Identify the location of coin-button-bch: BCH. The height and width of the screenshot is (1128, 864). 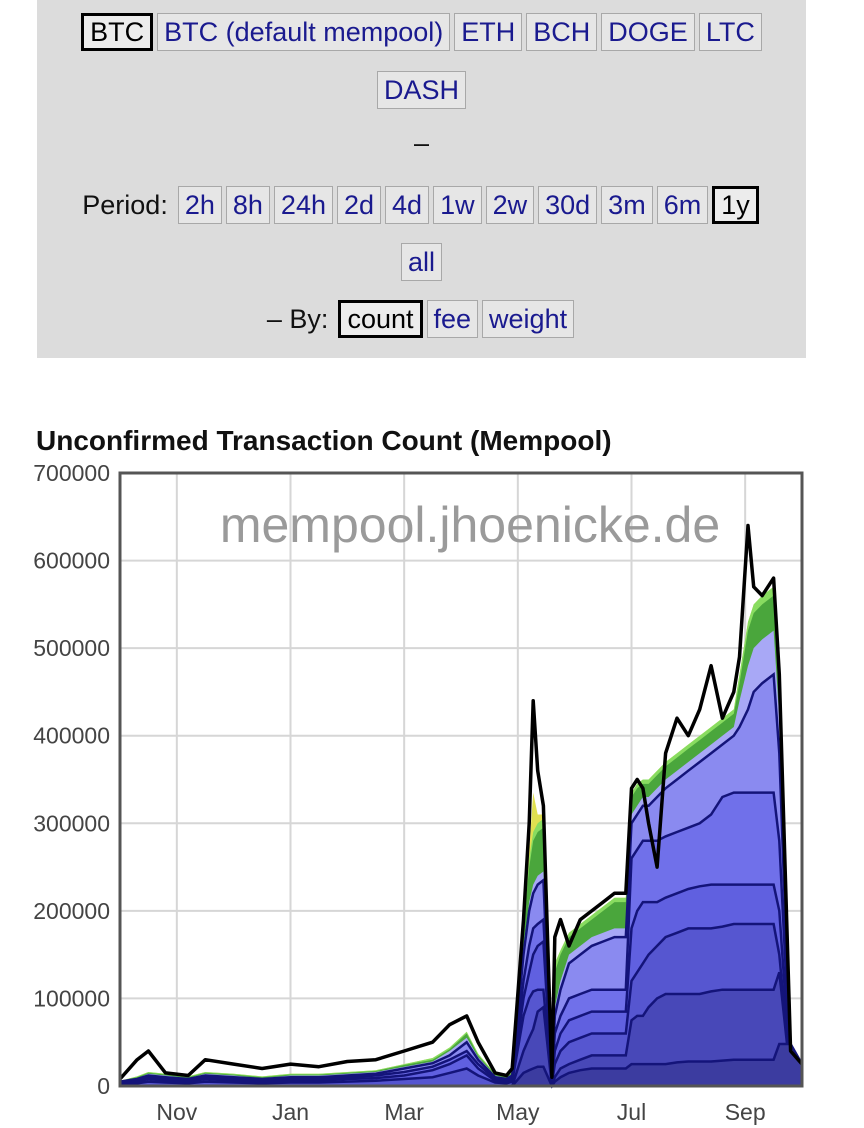
(562, 32).